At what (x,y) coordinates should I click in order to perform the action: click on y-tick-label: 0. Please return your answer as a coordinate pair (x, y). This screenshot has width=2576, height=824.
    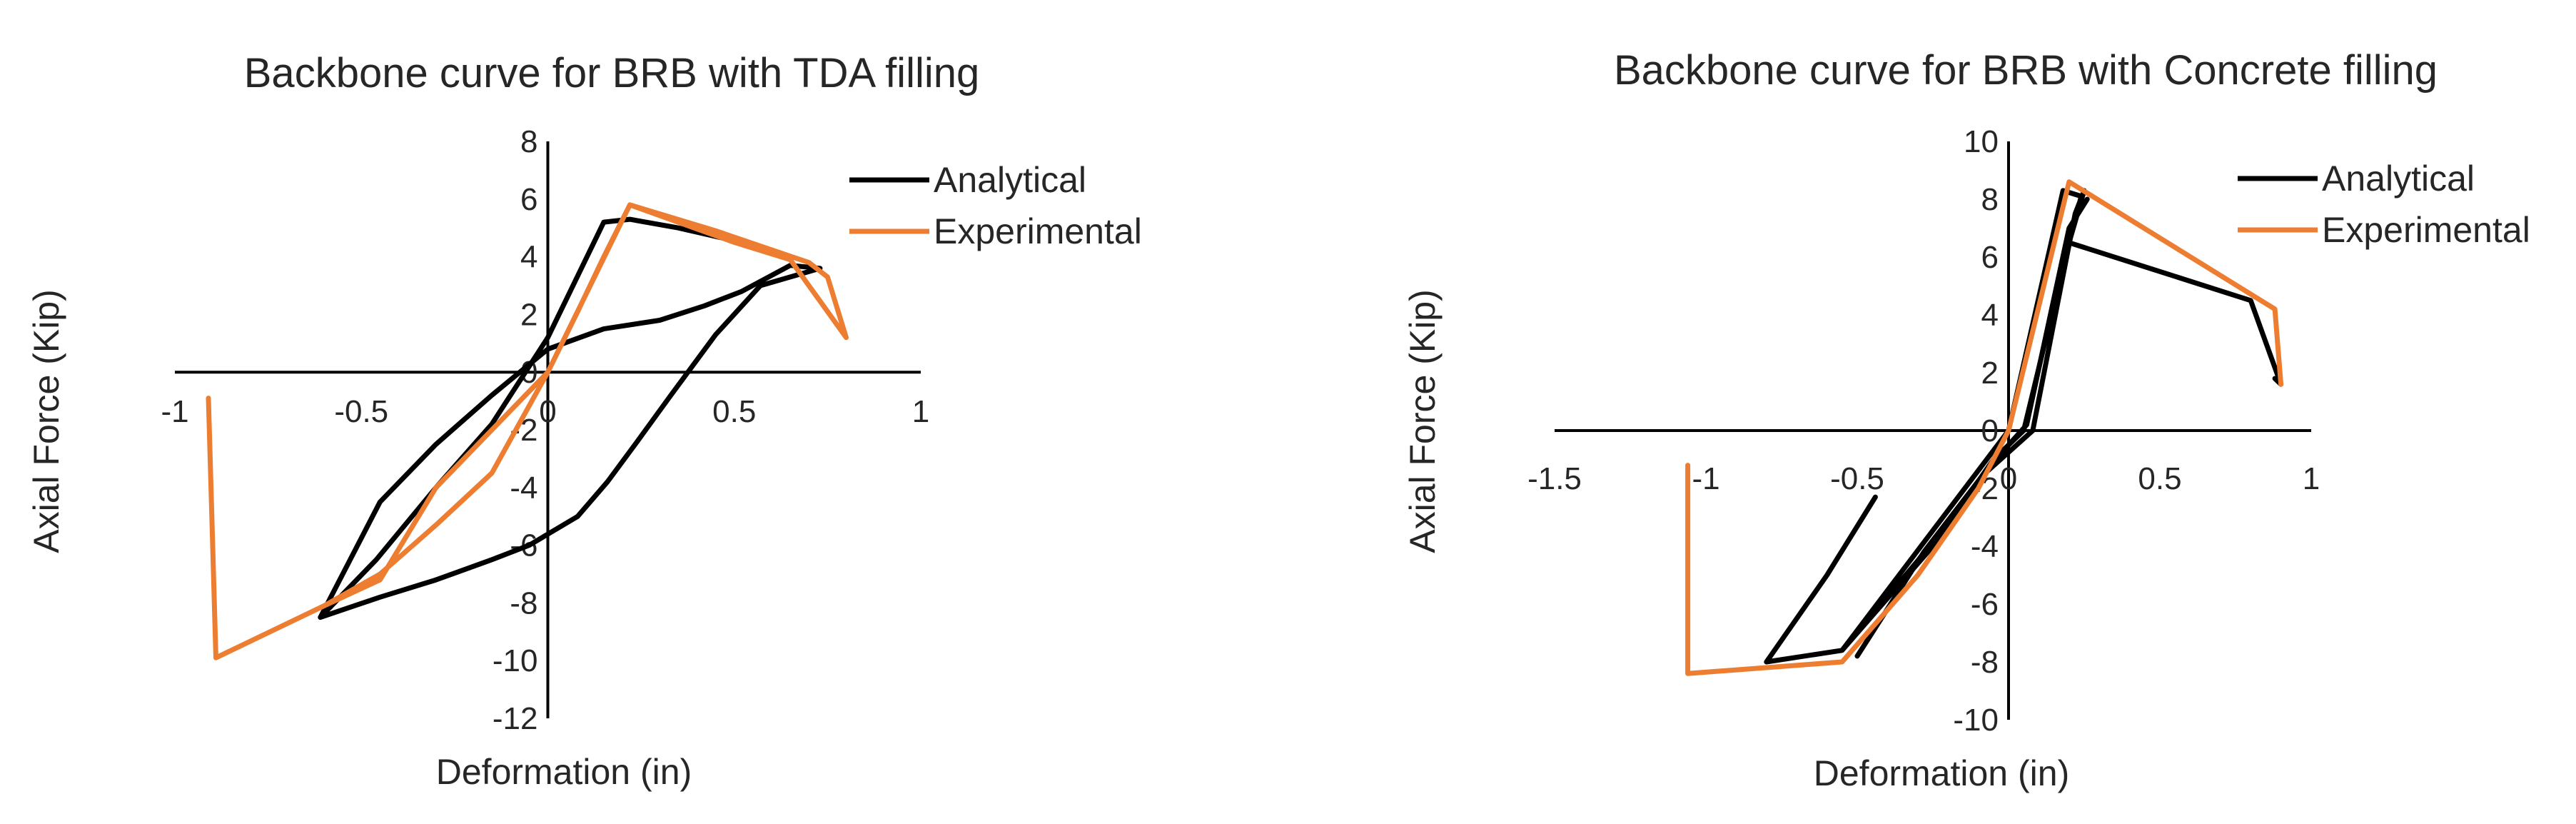
    Looking at the image, I should click on (1990, 430).